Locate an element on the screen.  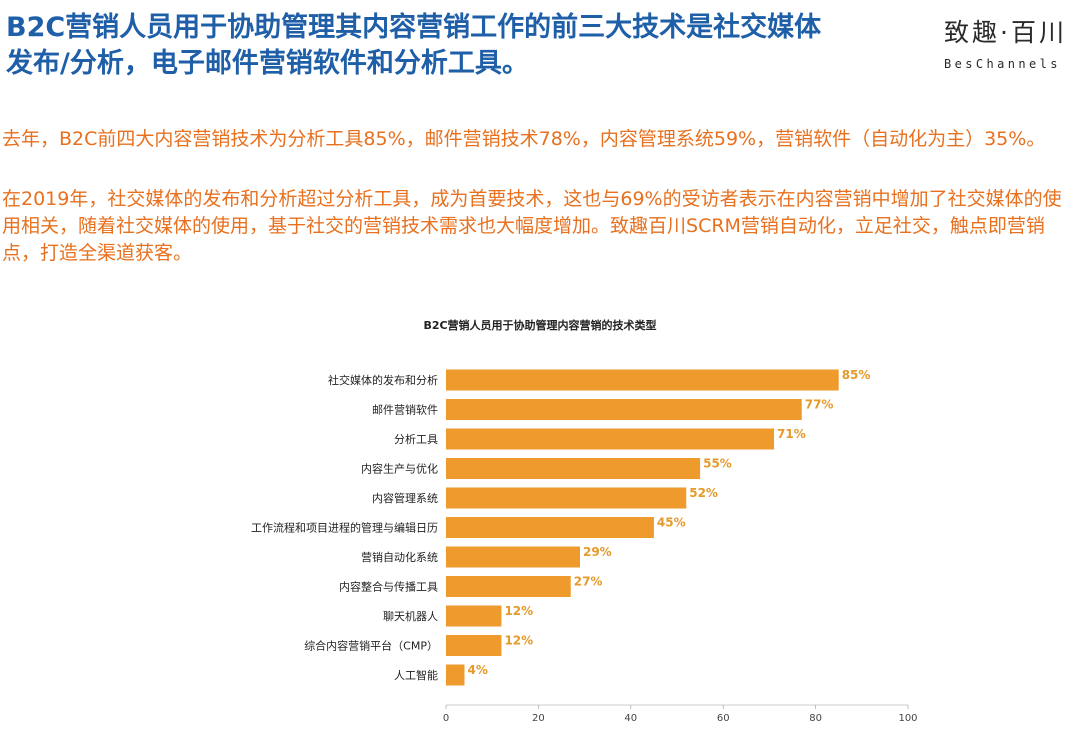
category-label: 人工智能 is located at coordinates (416, 675).